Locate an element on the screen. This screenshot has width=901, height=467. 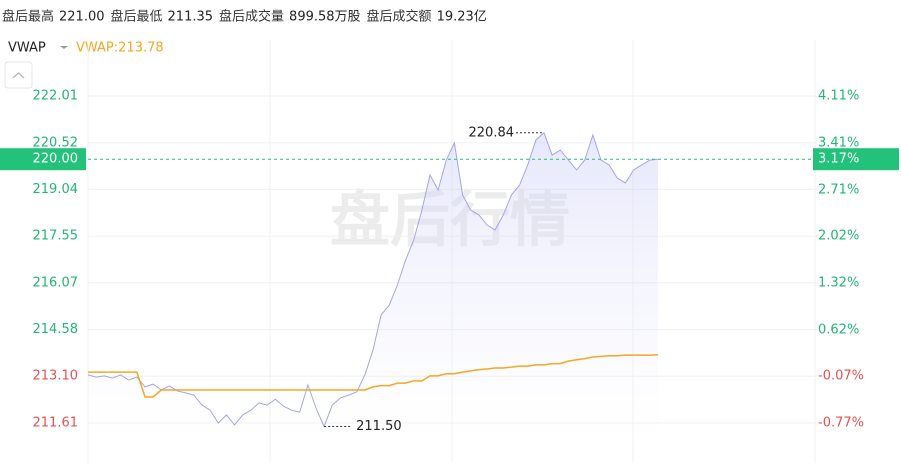
y-tick-label: 216.07 is located at coordinates (56, 282).